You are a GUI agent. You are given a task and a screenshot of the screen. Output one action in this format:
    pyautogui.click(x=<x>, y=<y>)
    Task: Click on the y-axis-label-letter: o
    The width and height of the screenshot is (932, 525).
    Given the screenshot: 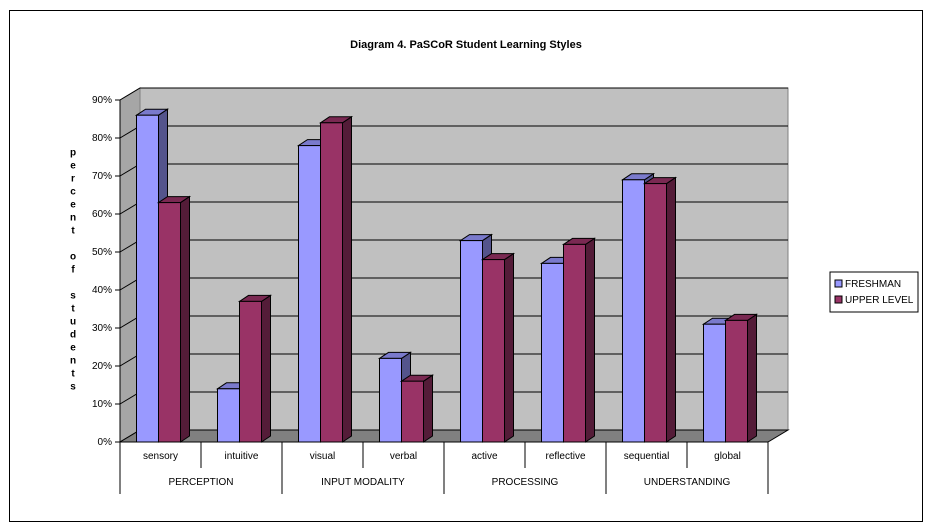 What is the action you would take?
    pyautogui.click(x=73, y=257)
    